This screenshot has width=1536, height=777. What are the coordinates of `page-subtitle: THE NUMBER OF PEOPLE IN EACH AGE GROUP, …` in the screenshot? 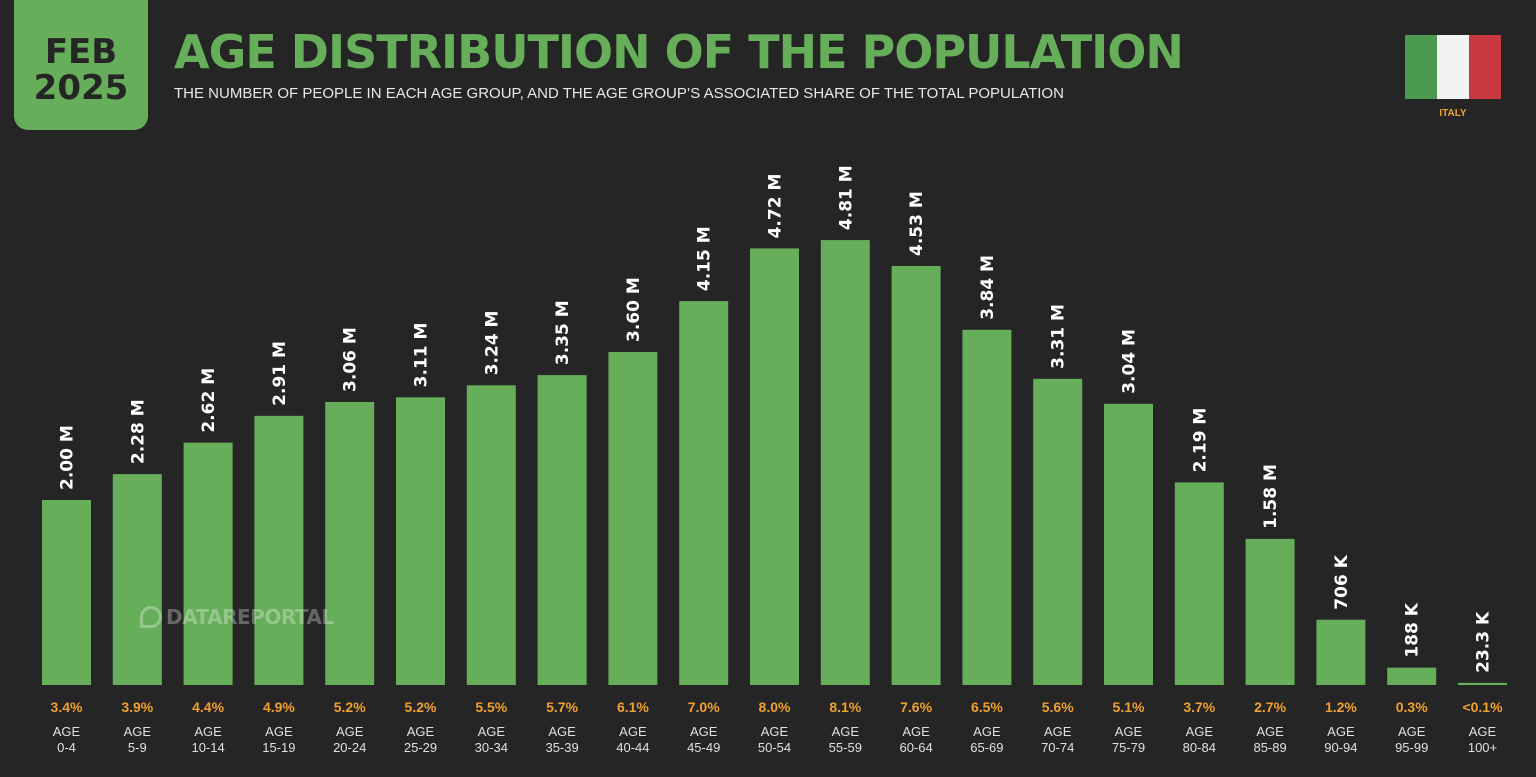 It's located at (619, 93).